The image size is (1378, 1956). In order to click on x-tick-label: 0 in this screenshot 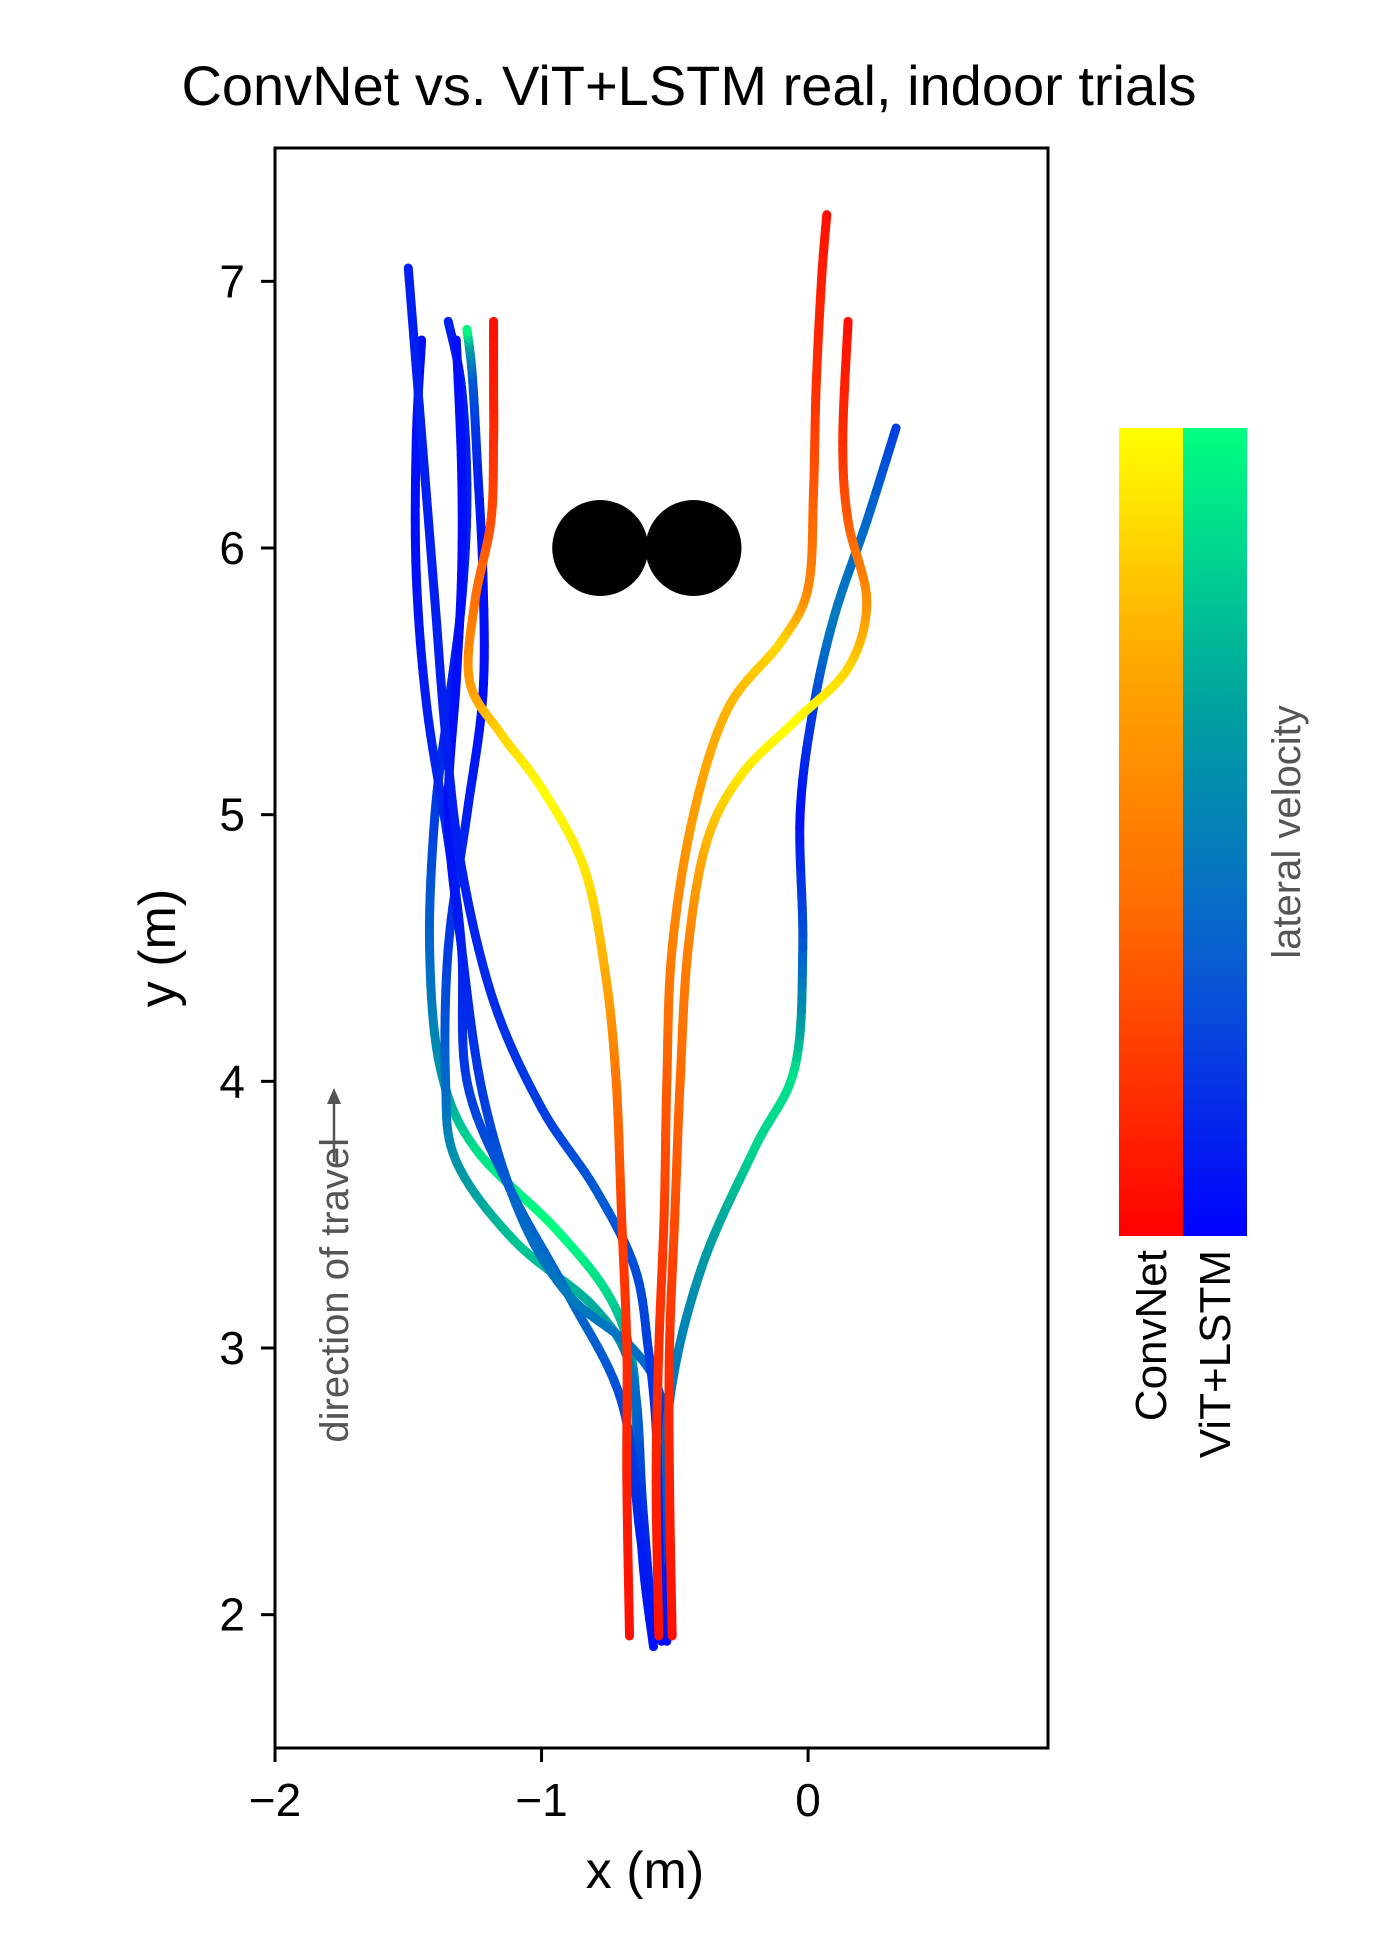, I will do `click(808, 1800)`.